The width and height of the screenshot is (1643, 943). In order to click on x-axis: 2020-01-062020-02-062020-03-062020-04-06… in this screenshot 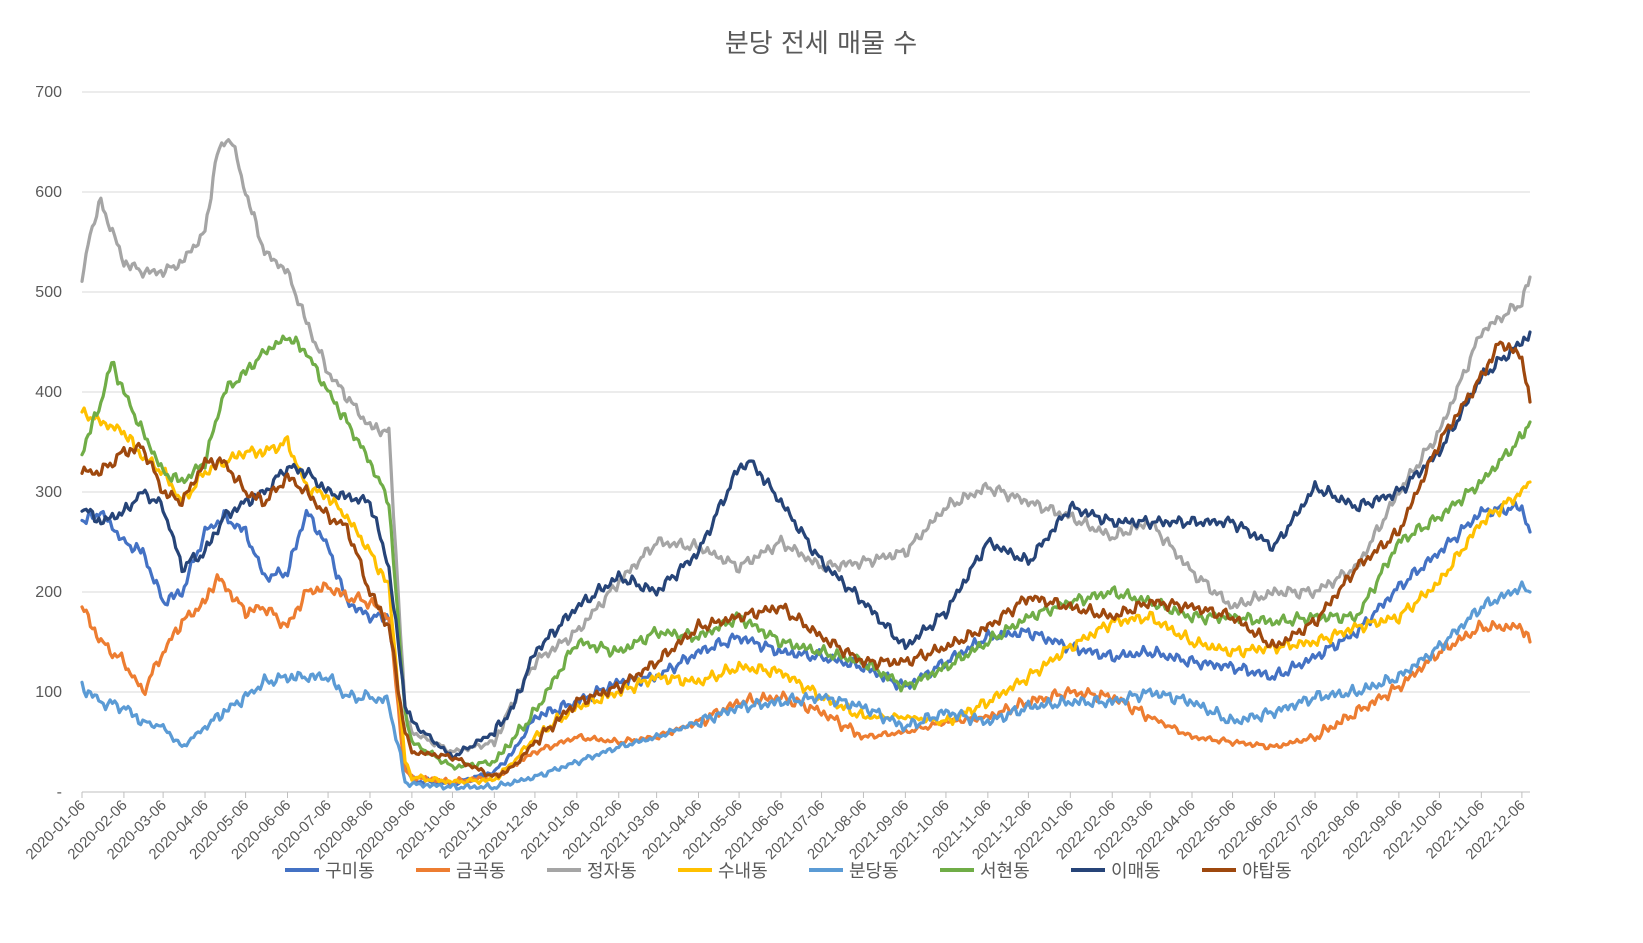, I will do `click(776, 827)`.